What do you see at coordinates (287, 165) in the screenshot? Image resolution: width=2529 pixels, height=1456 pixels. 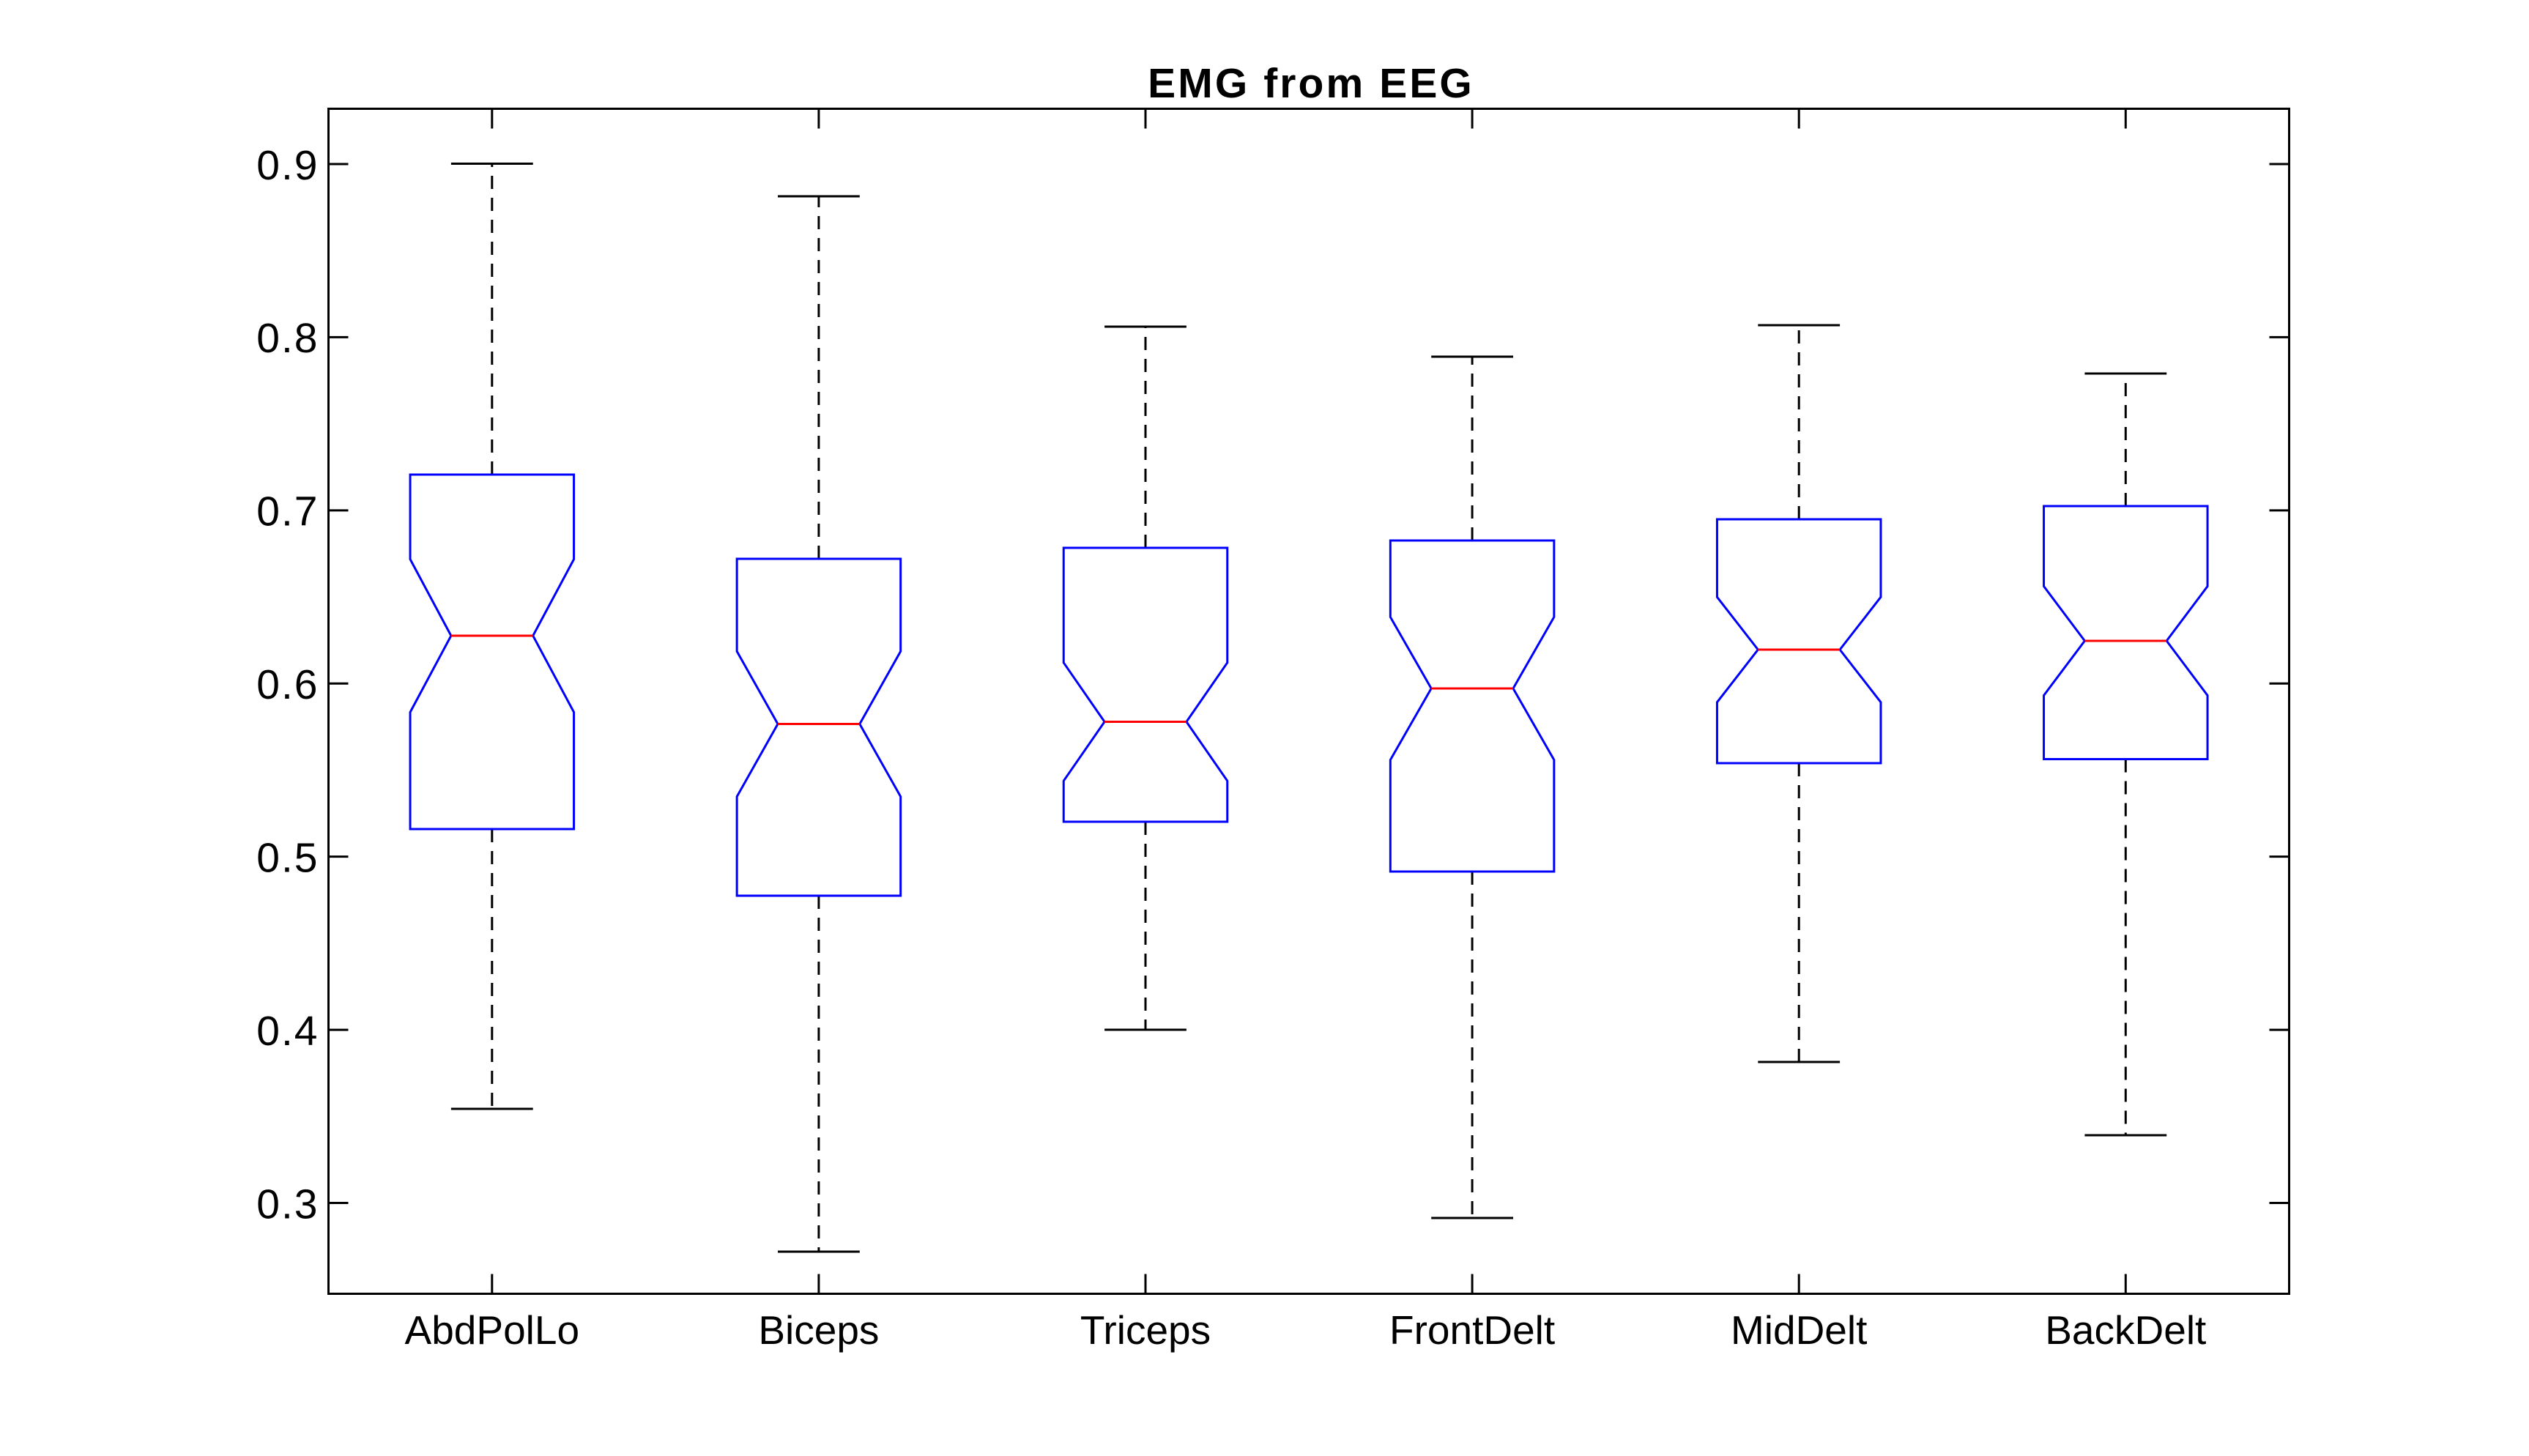 I see `svg-text: 0.9` at bounding box center [287, 165].